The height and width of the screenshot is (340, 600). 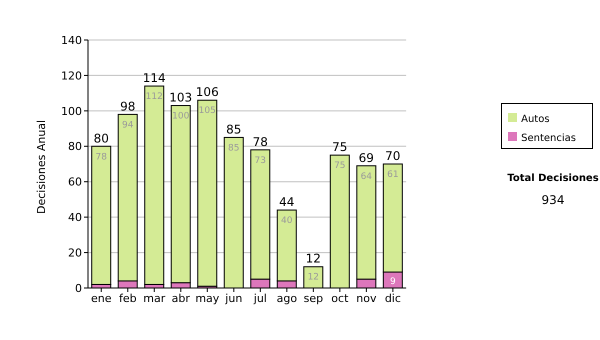 What do you see at coordinates (128, 106) in the screenshot?
I see `total-label: 98` at bounding box center [128, 106].